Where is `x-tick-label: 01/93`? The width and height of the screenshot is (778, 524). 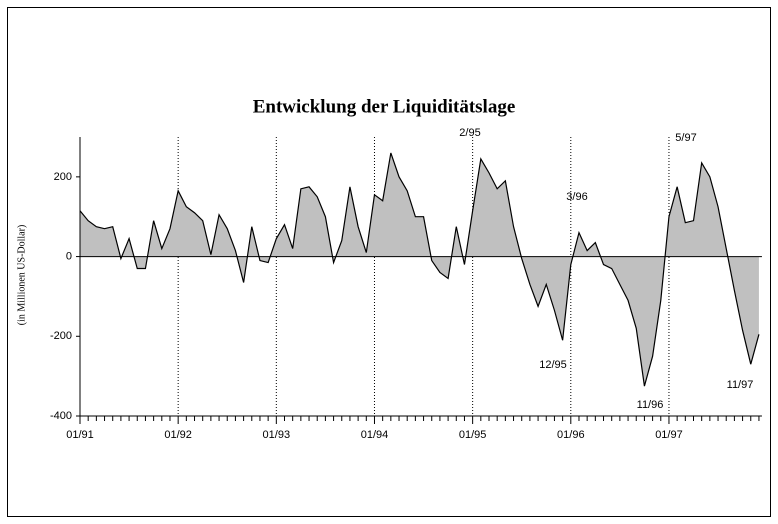
x-tick-label: 01/93 is located at coordinates (277, 435).